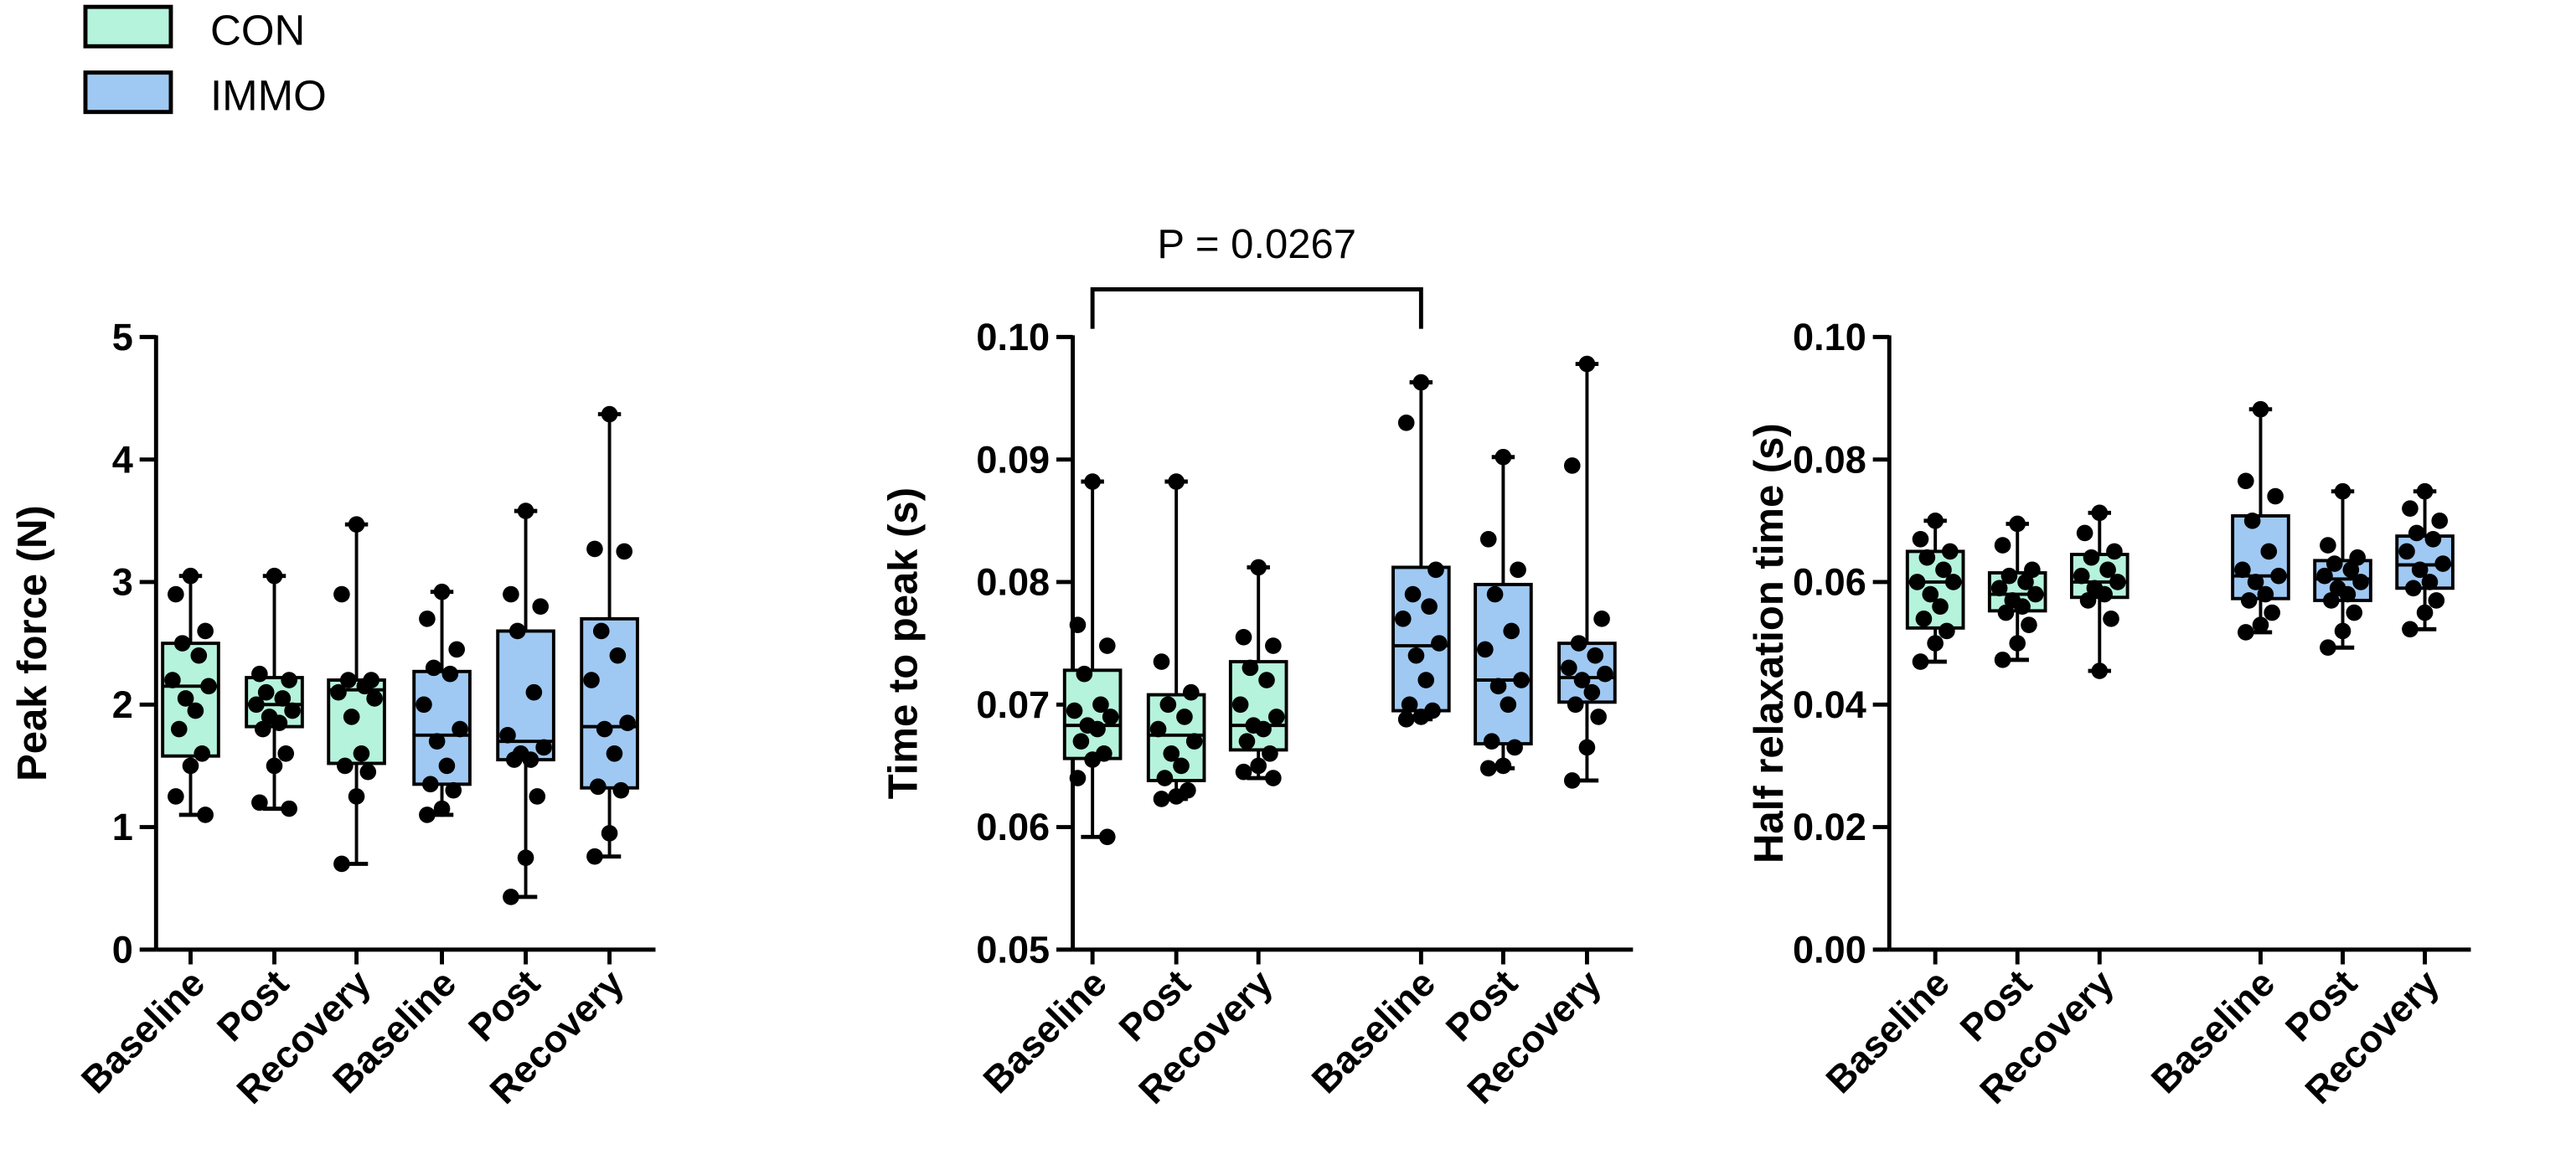 This screenshot has width=2576, height=1170. Describe the element at coordinates (257, 30) in the screenshot. I see `legend-label-con: CON` at that location.